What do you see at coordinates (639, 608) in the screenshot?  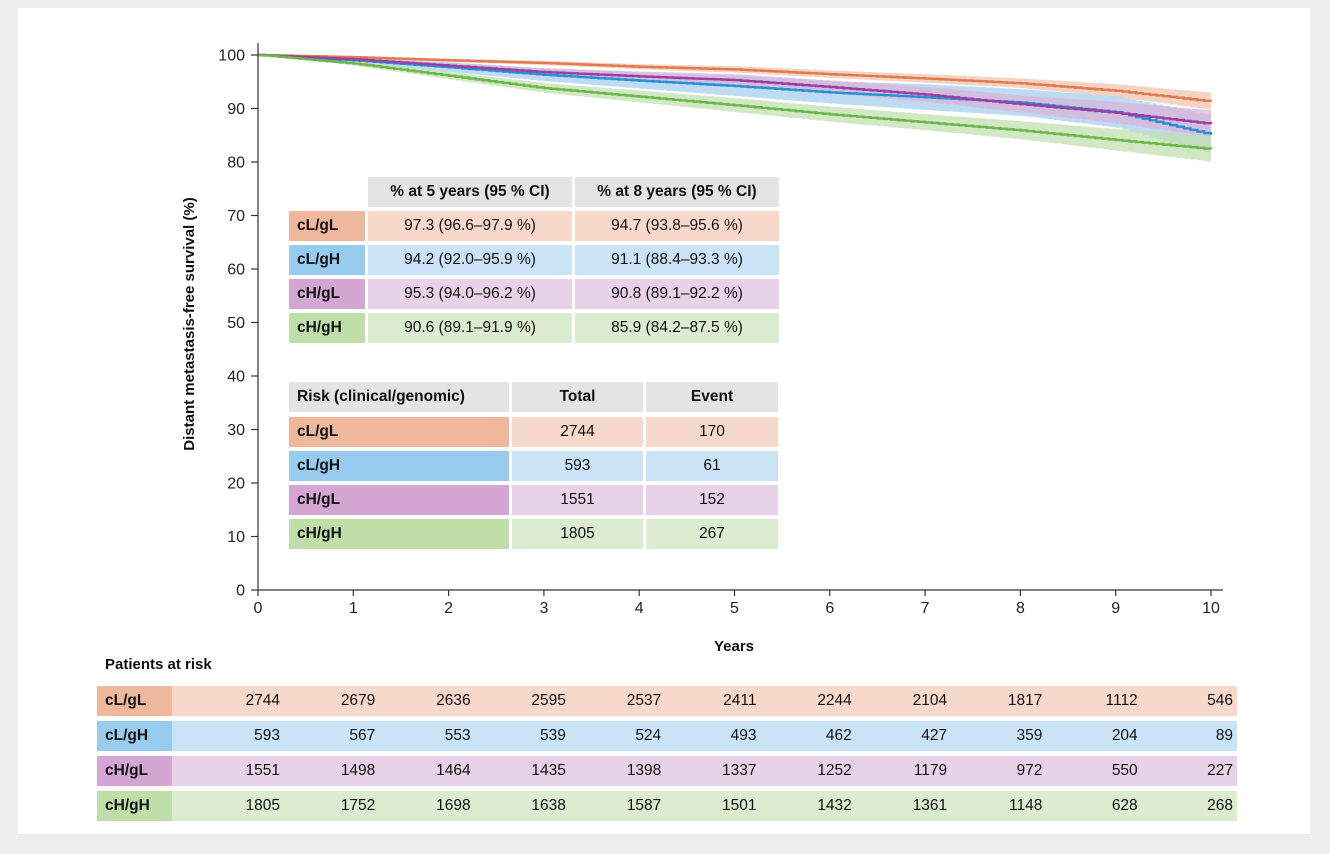 I see `x-tick-label: 4` at bounding box center [639, 608].